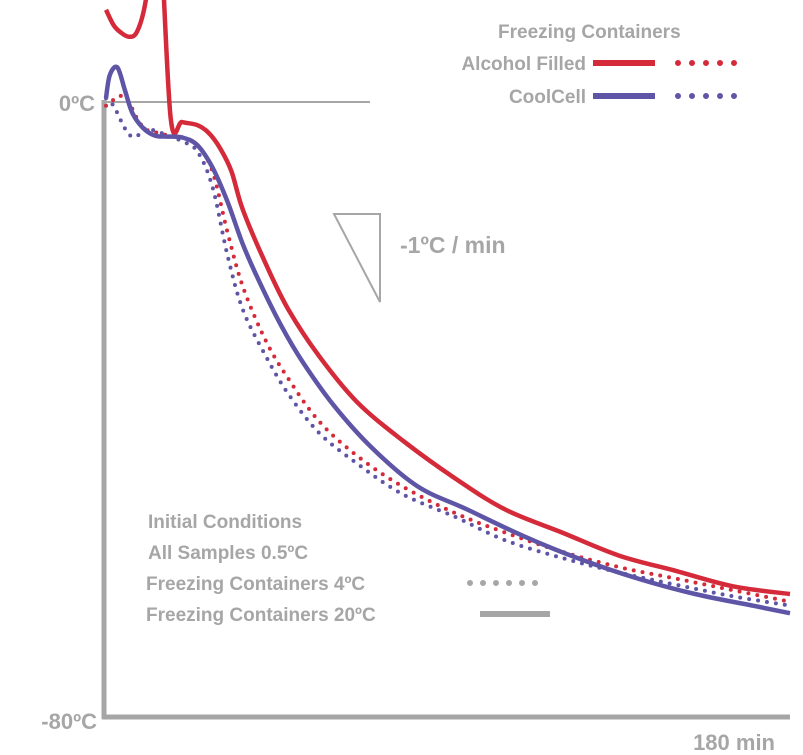  I want to click on containers-4c-label: Freezing Containers 4ºC, so click(255, 584).